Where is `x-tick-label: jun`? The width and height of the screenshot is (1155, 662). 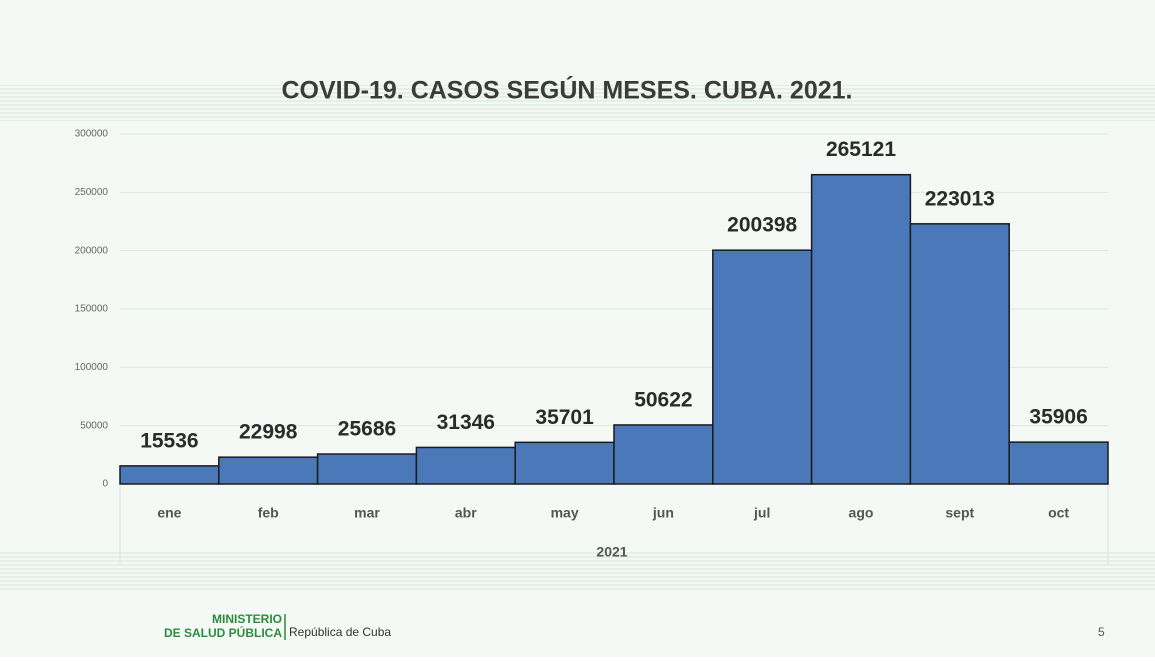
x-tick-label: jun is located at coordinates (663, 513).